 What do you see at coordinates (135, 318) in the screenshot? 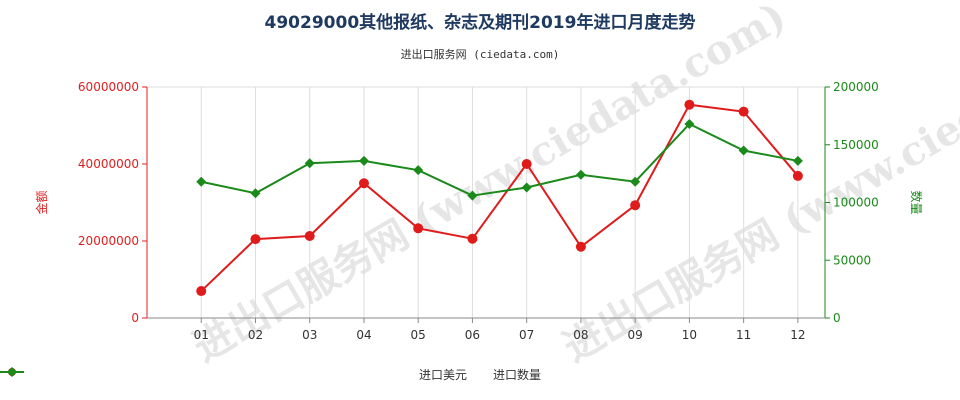
I see `y-left-tick-label: 0` at bounding box center [135, 318].